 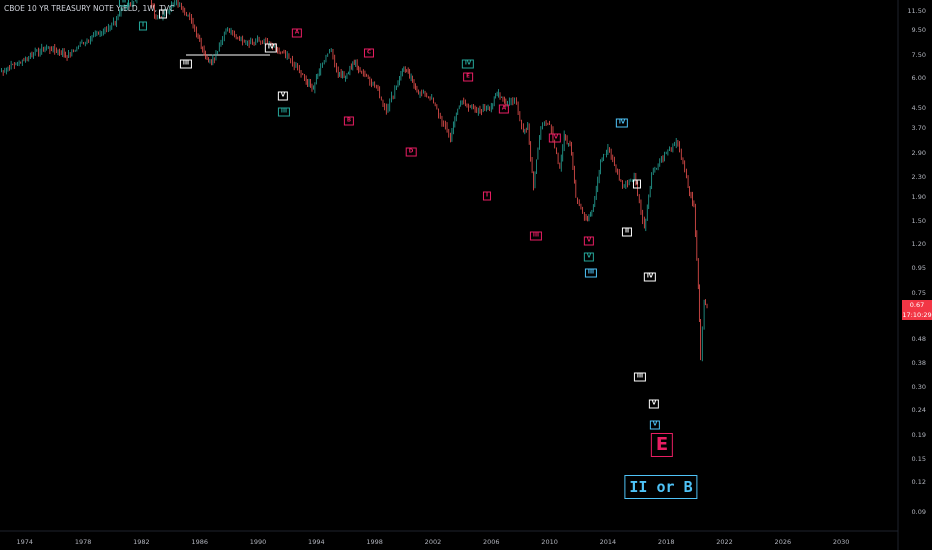 I want to click on y-tick-label: 1.20, so click(x=918, y=244).